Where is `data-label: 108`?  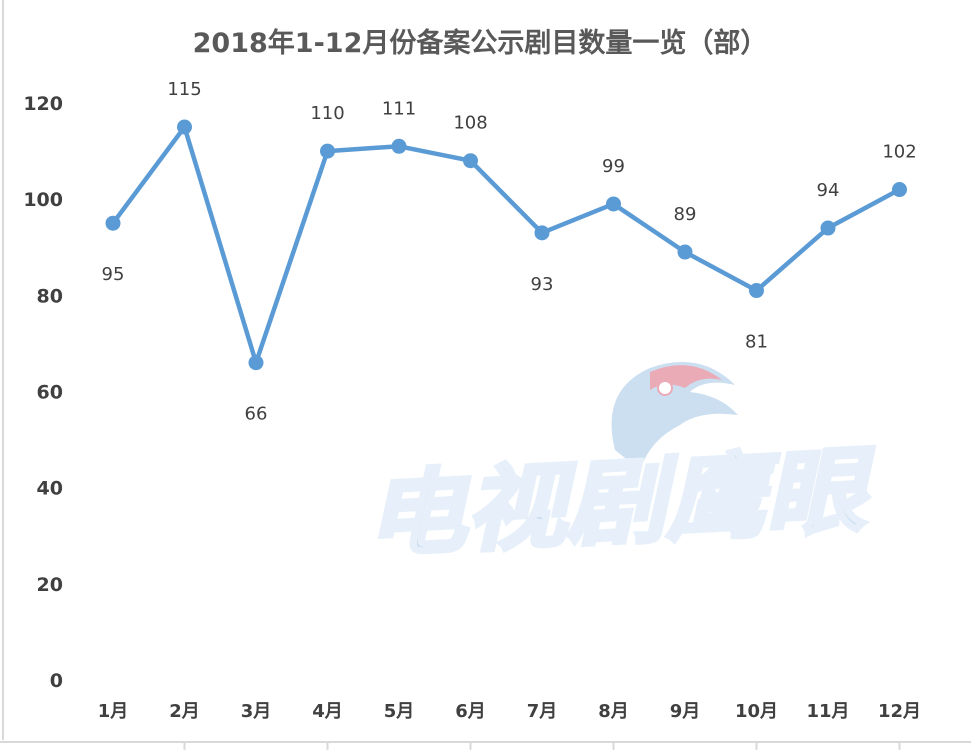 data-label: 108 is located at coordinates (470, 123).